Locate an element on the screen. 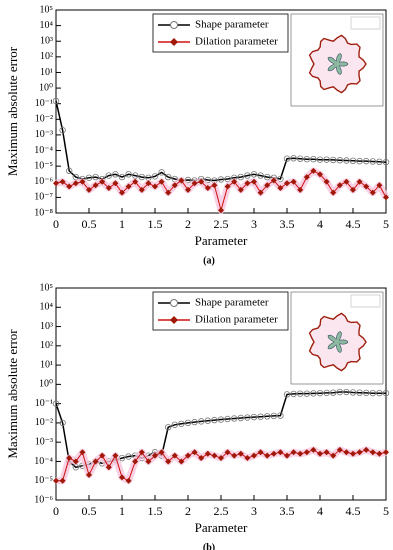 This screenshot has width=393, height=550. y-tick-label: 10⁻⁶ is located at coordinates (43, 499).